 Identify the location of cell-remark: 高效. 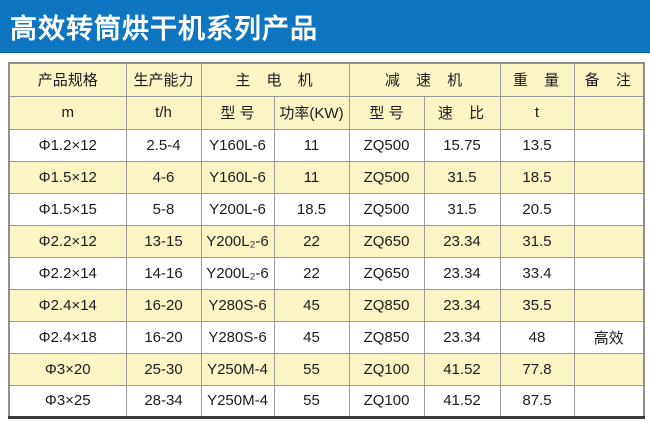
(609, 337).